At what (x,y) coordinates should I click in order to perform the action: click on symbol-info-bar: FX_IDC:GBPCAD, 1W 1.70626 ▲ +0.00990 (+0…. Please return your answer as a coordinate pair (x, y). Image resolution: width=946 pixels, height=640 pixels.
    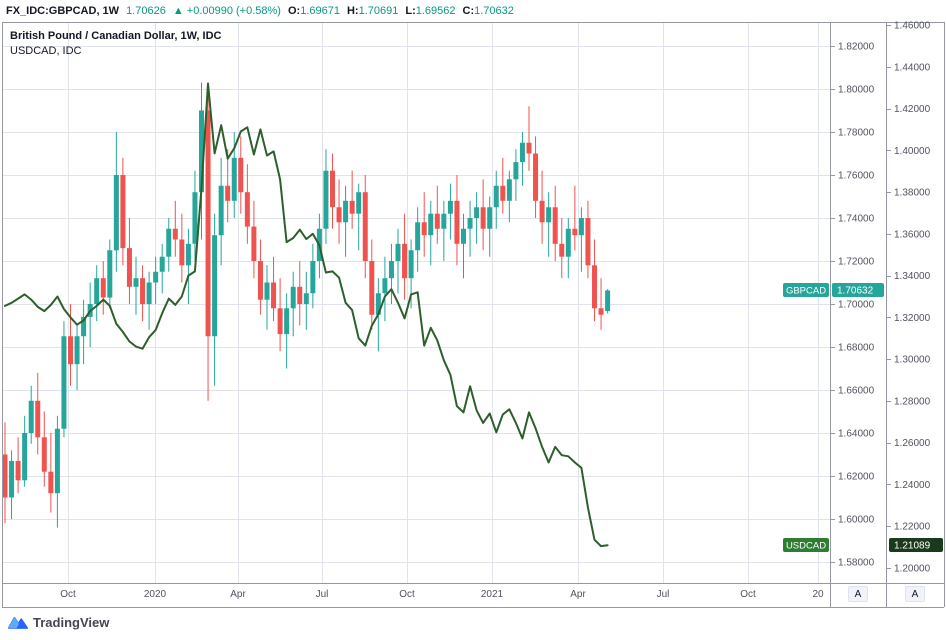
    Looking at the image, I should click on (260, 10).